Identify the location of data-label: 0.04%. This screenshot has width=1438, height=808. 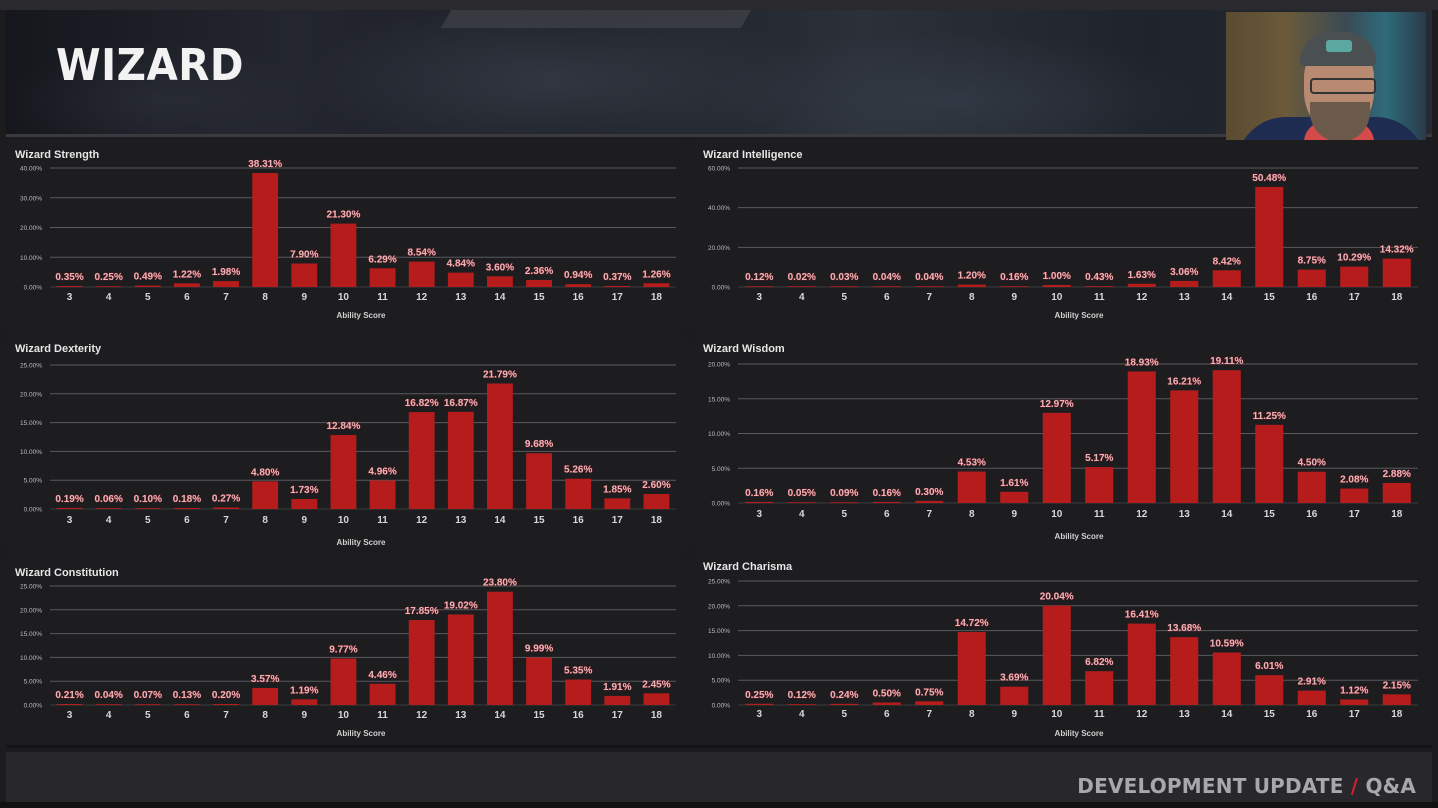
(109, 695).